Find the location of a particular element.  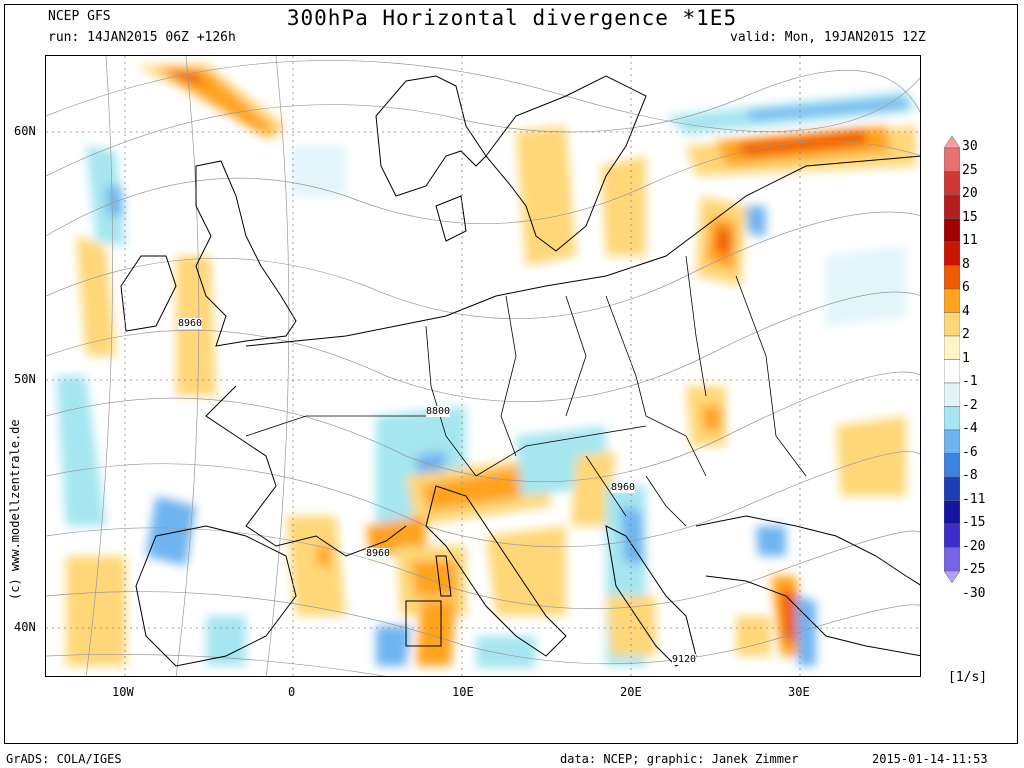

colorbar-label: 1 is located at coordinates (966, 358).